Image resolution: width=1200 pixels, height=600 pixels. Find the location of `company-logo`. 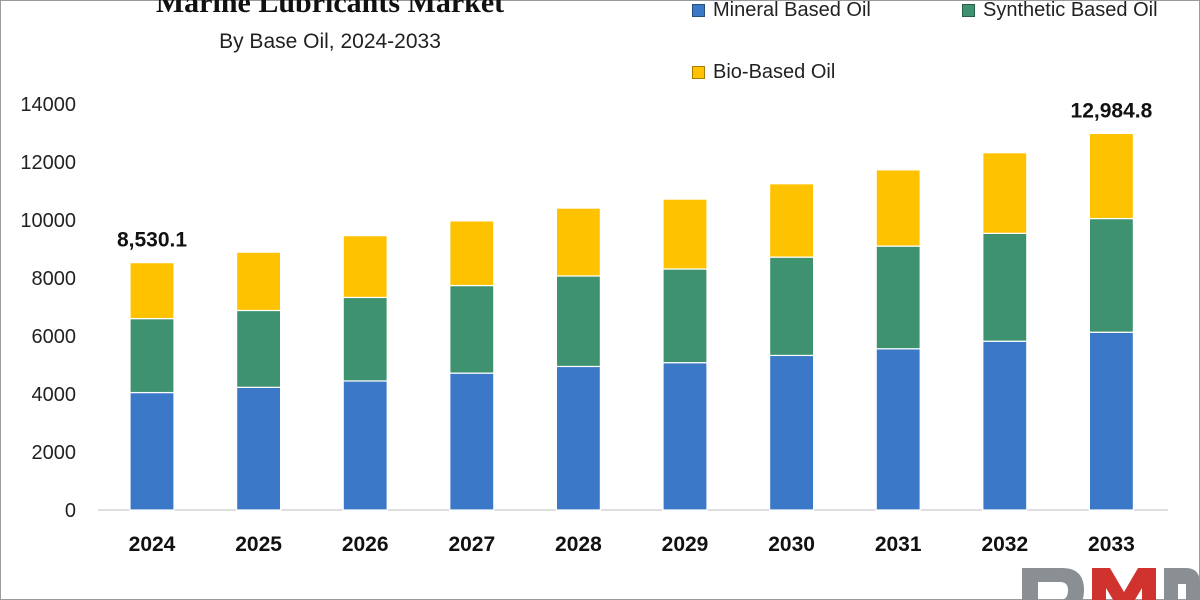

company-logo is located at coordinates (1109, 578).